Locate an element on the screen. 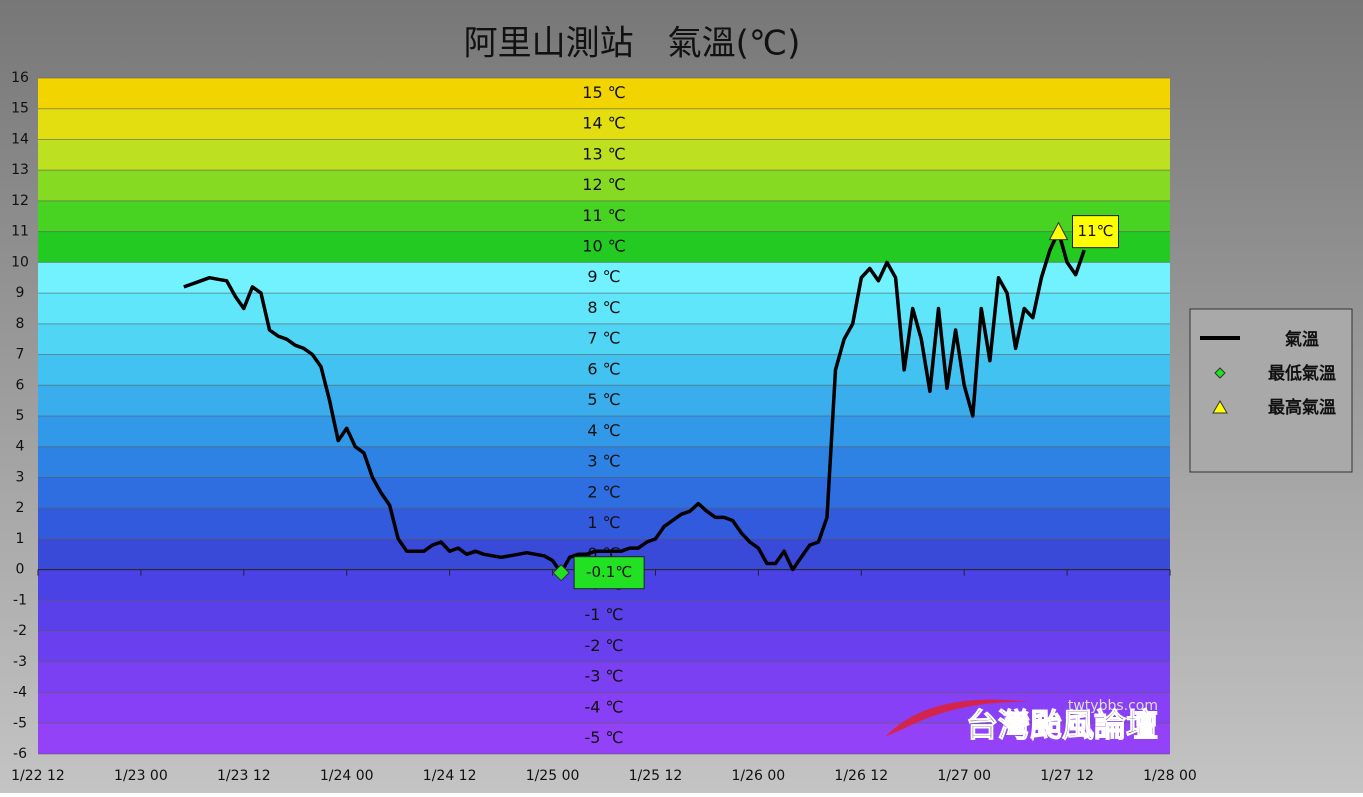  band-label: 4 ℃ is located at coordinates (603, 430).